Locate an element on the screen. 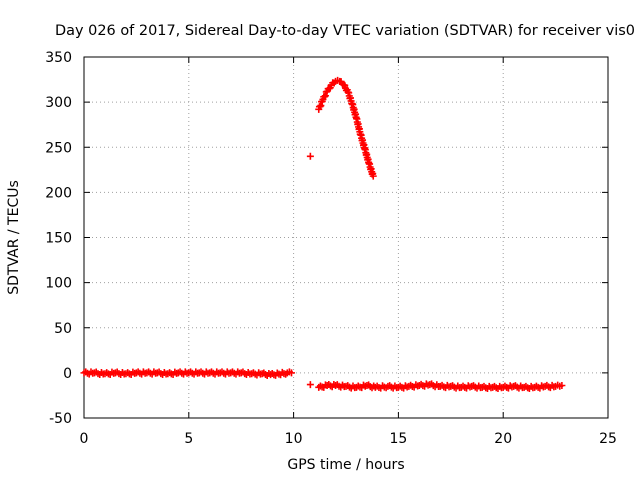 This screenshot has height=480, width=640. y-tick-label: -50 is located at coordinates (60, 419).